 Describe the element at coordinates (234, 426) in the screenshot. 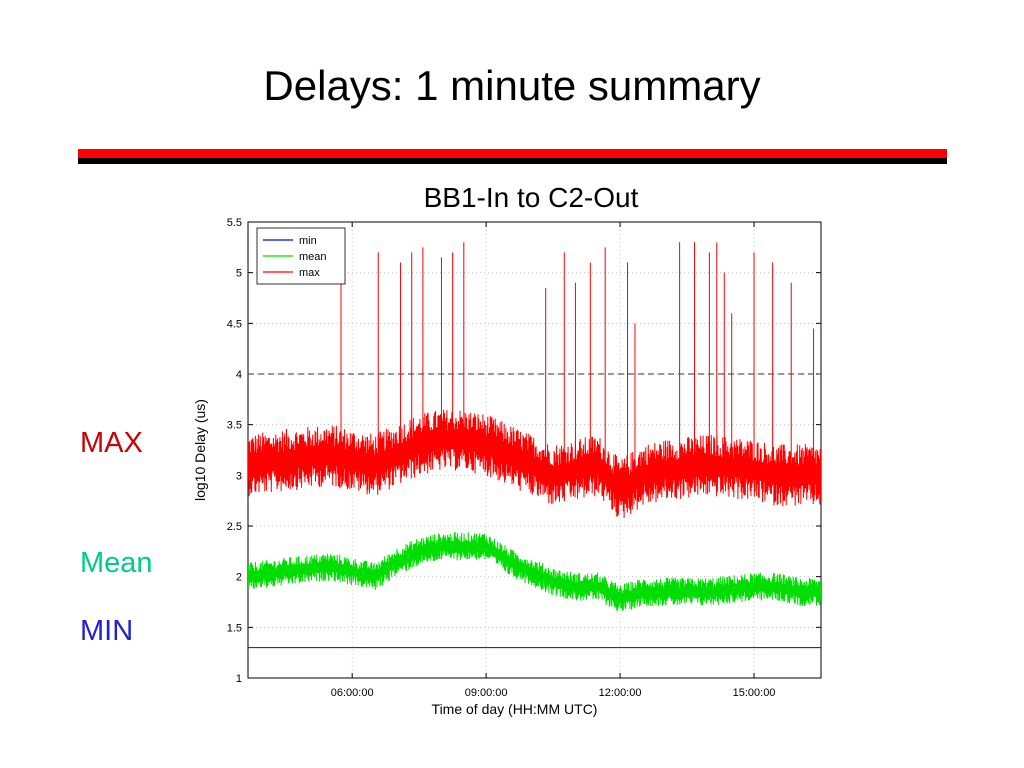

I see `y-tick-label: 3.5` at that location.